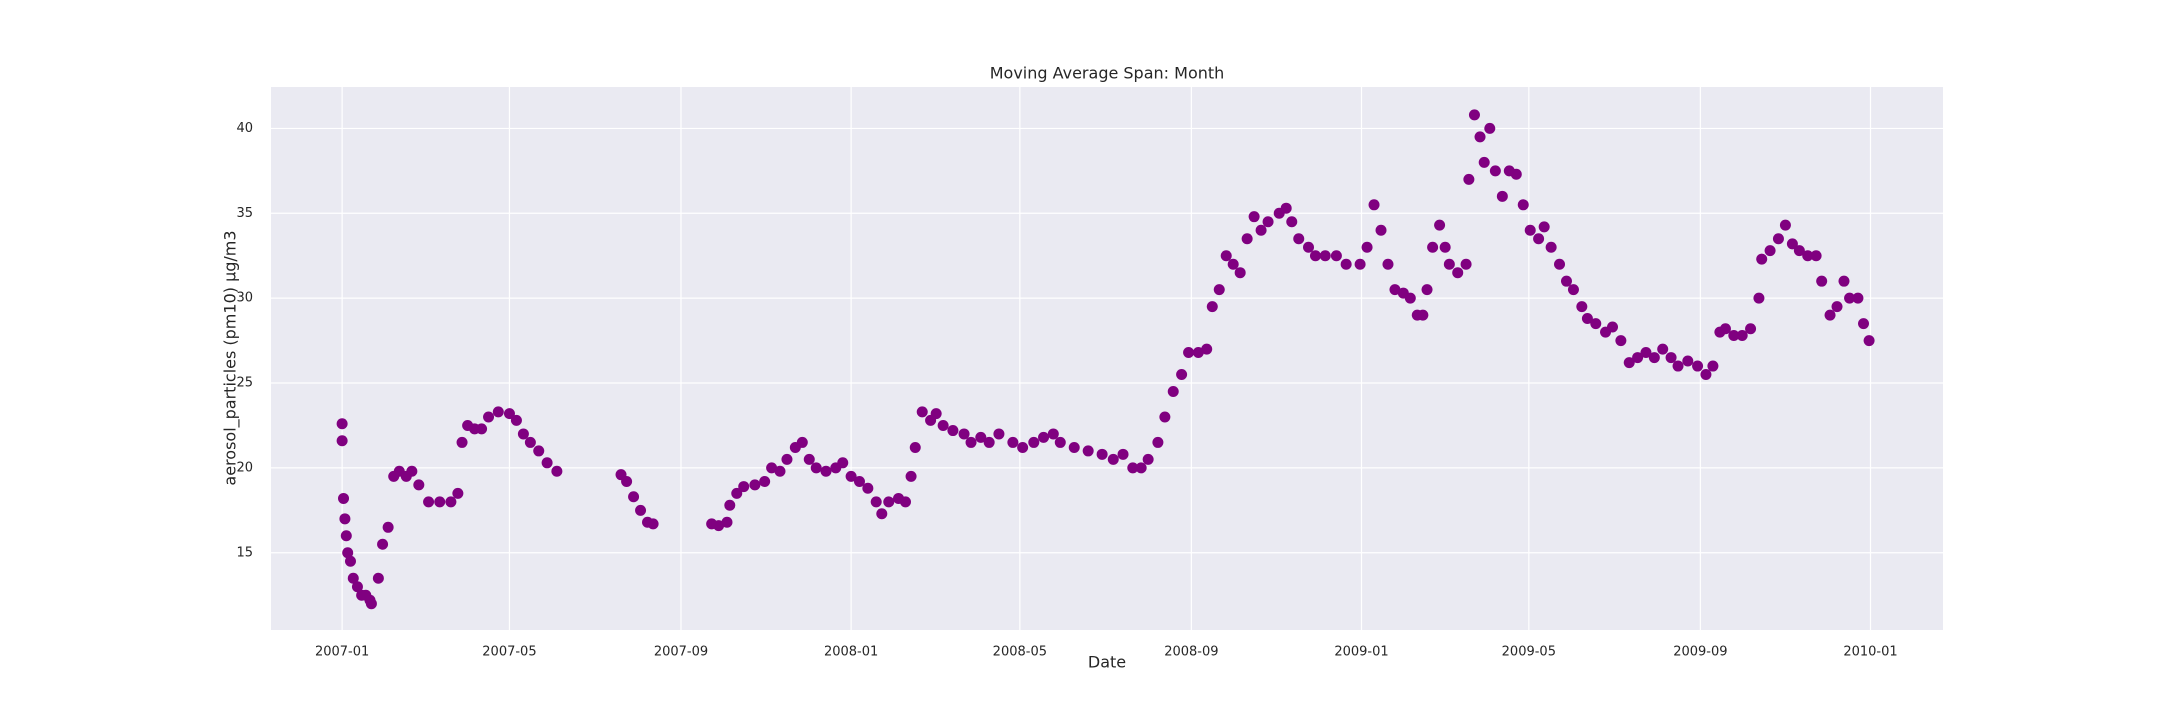 This screenshot has height=720, width=2160. I want to click on x-tick-label: 2007-05, so click(509, 652).